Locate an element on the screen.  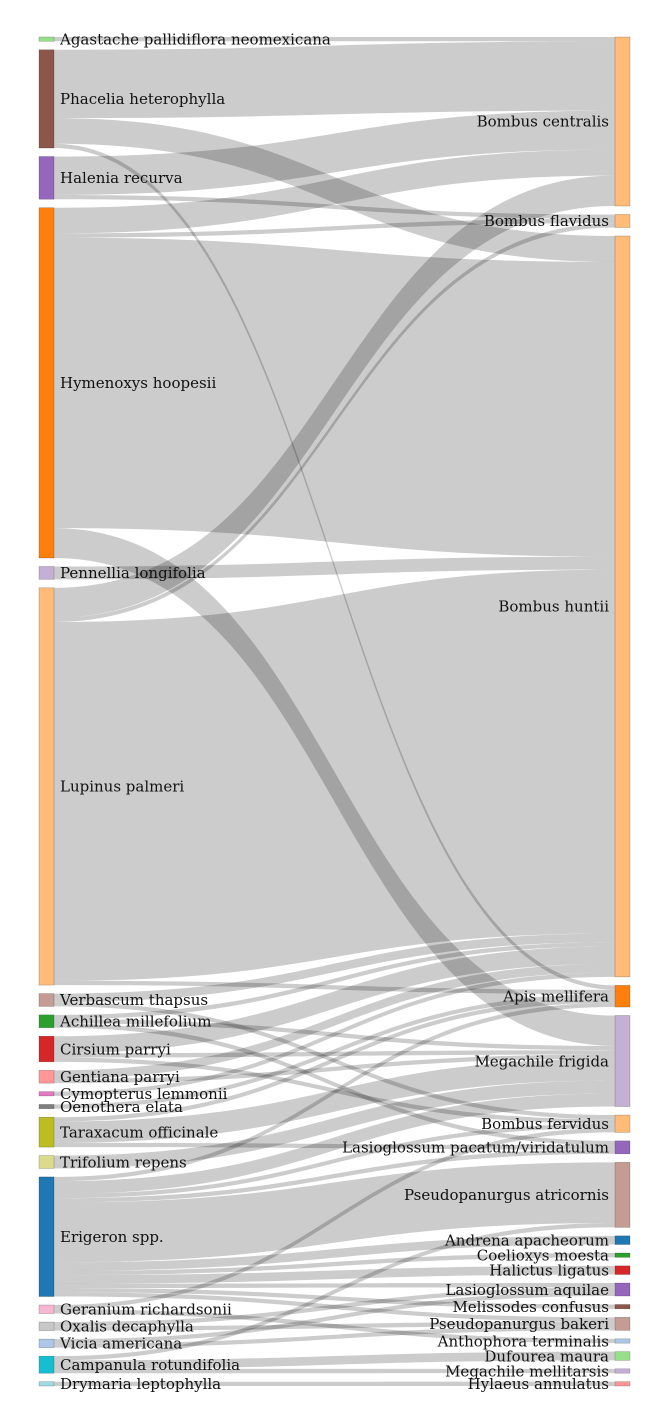
target-label-andrena-apacheorum: Andrena apacheorum is located at coordinates (526, 1240).